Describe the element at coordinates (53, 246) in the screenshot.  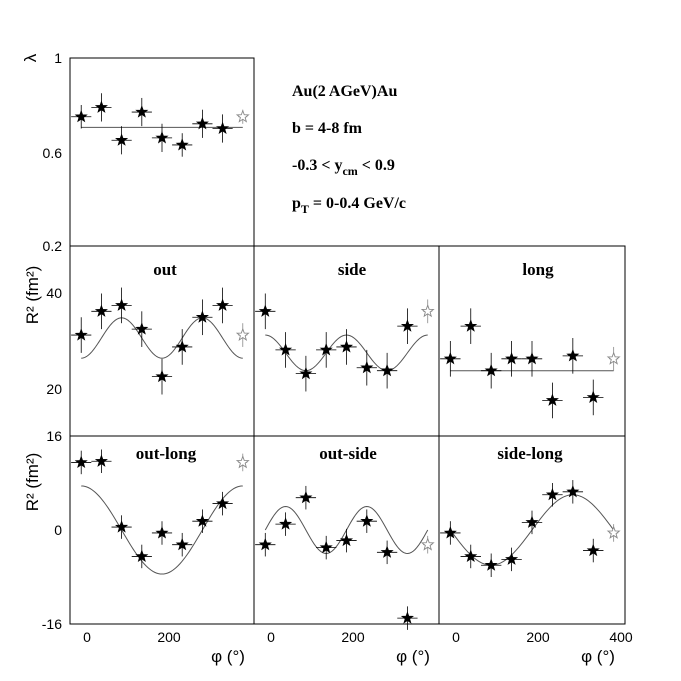
I see `lambda-tick-02: 0.2` at that location.